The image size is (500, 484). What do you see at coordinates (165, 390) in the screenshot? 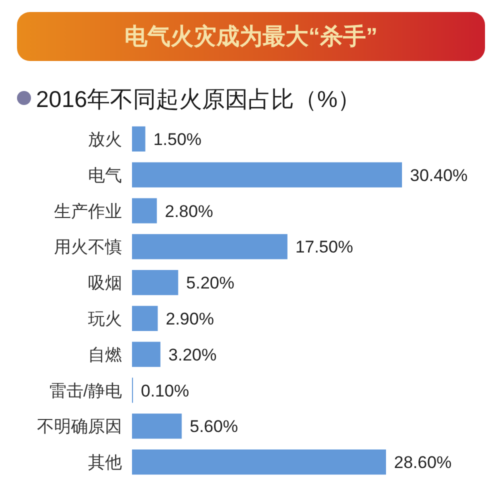
I see `value-label: 0.10%` at bounding box center [165, 390].